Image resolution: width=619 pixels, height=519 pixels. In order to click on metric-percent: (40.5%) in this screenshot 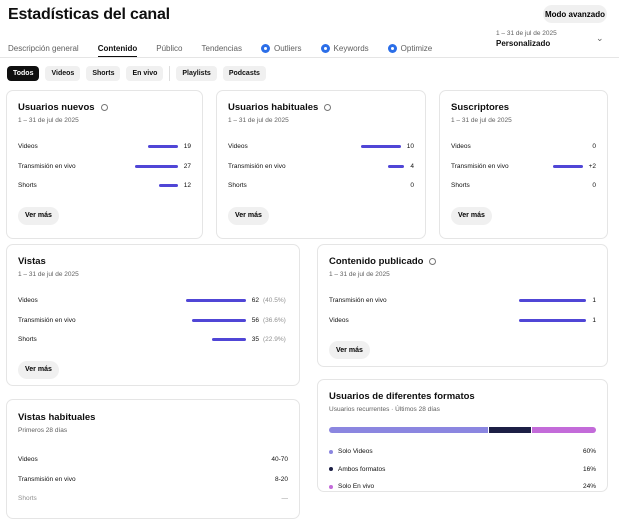, I will do `click(274, 301)`.